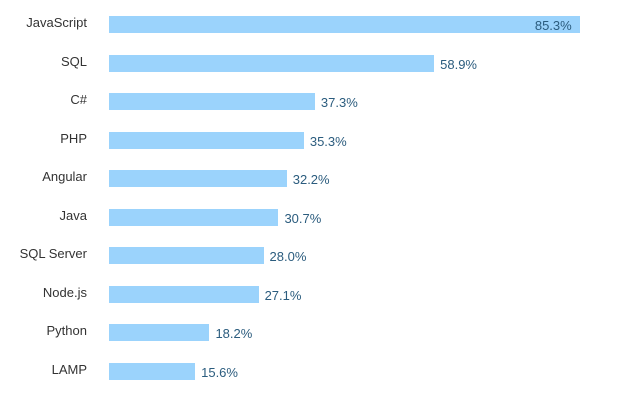  I want to click on value-label: 32.2%, so click(311, 179).